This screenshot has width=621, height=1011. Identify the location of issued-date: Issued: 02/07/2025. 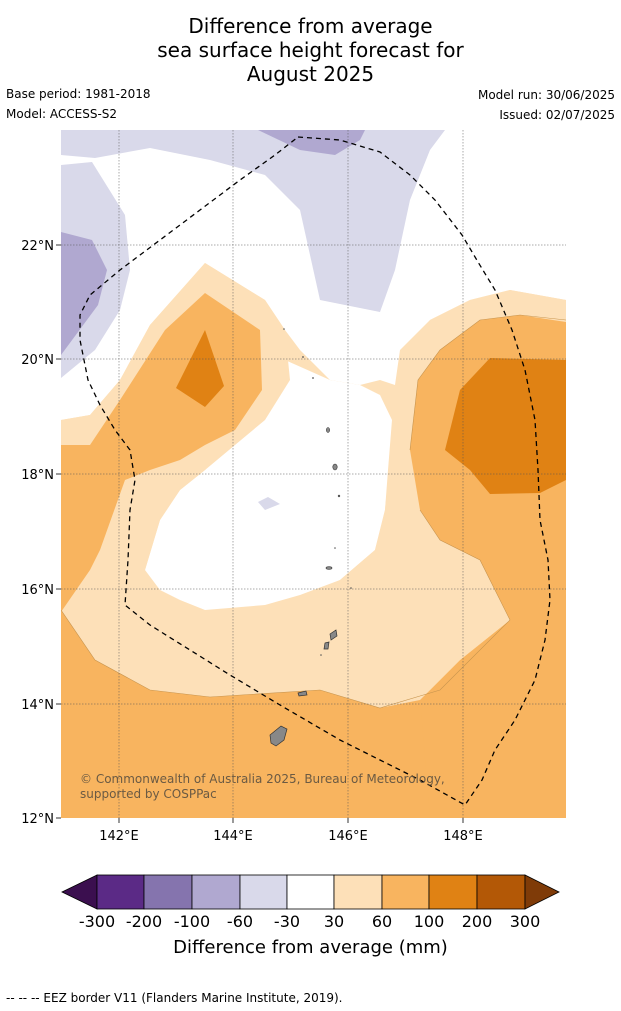
(557, 115).